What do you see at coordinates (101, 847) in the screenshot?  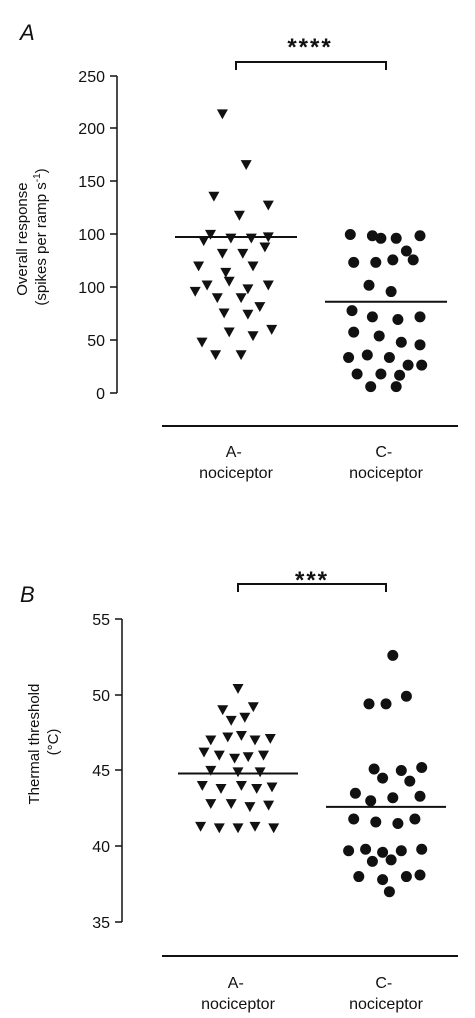 I see `panel-b-ytick-label: 40` at bounding box center [101, 847].